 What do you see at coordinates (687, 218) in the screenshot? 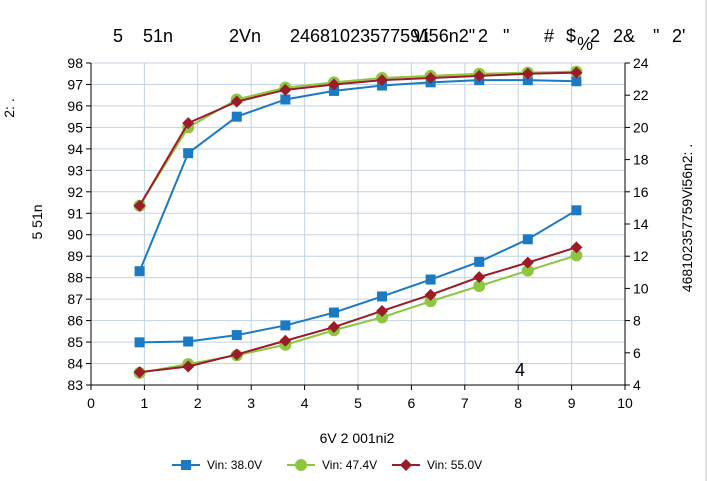
I see `y2-axis-title: 468102357759Vi56n2: .` at bounding box center [687, 218].